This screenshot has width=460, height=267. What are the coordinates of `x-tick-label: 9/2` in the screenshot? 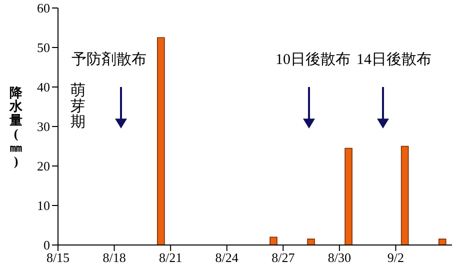 It's located at (395, 258).